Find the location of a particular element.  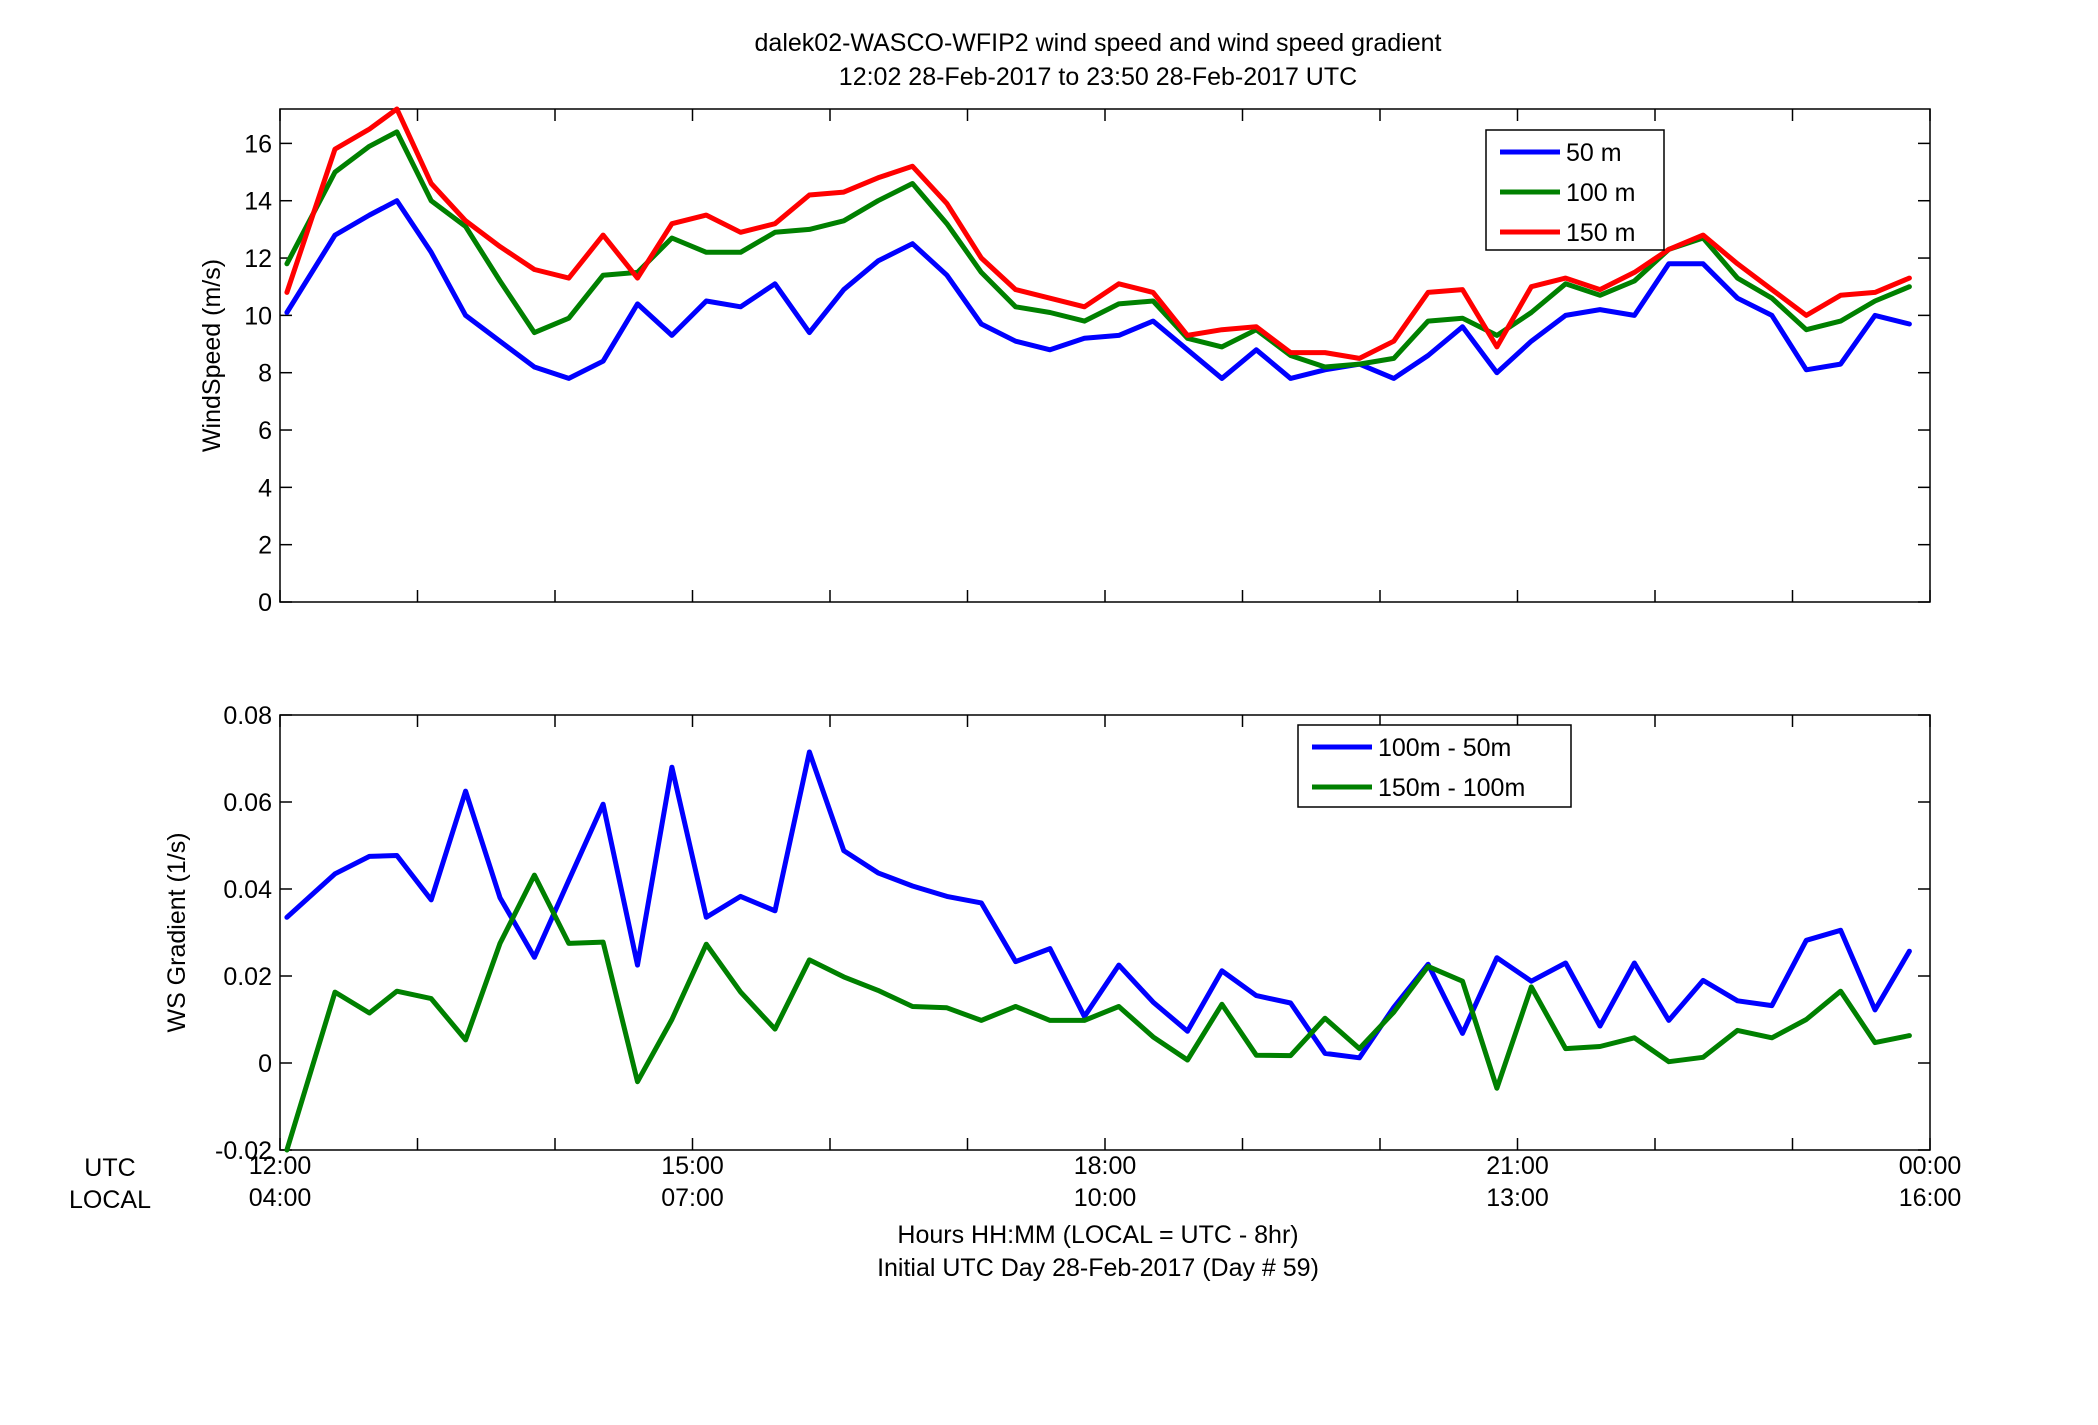

legend-box is located at coordinates (1434, 766).